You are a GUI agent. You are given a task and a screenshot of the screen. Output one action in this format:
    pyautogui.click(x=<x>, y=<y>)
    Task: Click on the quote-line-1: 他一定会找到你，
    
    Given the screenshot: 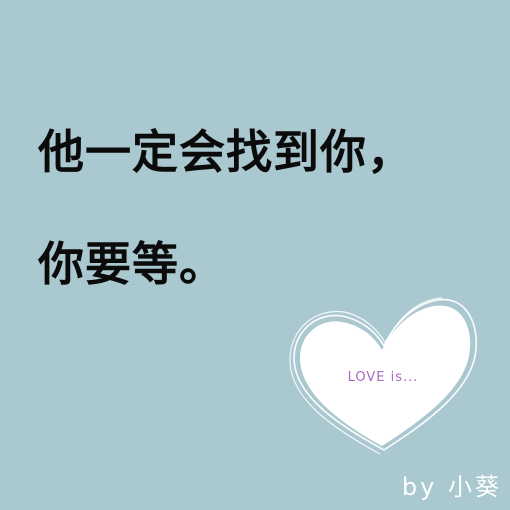 What is the action you would take?
    pyautogui.click(x=226, y=152)
    